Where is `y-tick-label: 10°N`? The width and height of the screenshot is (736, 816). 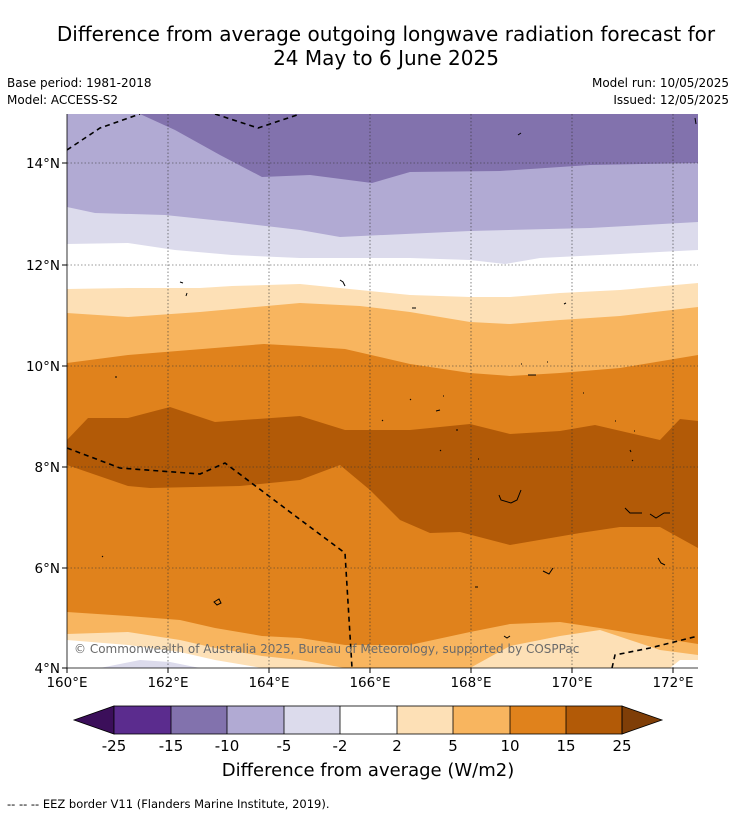 y-tick-label: 10°N is located at coordinates (43, 367).